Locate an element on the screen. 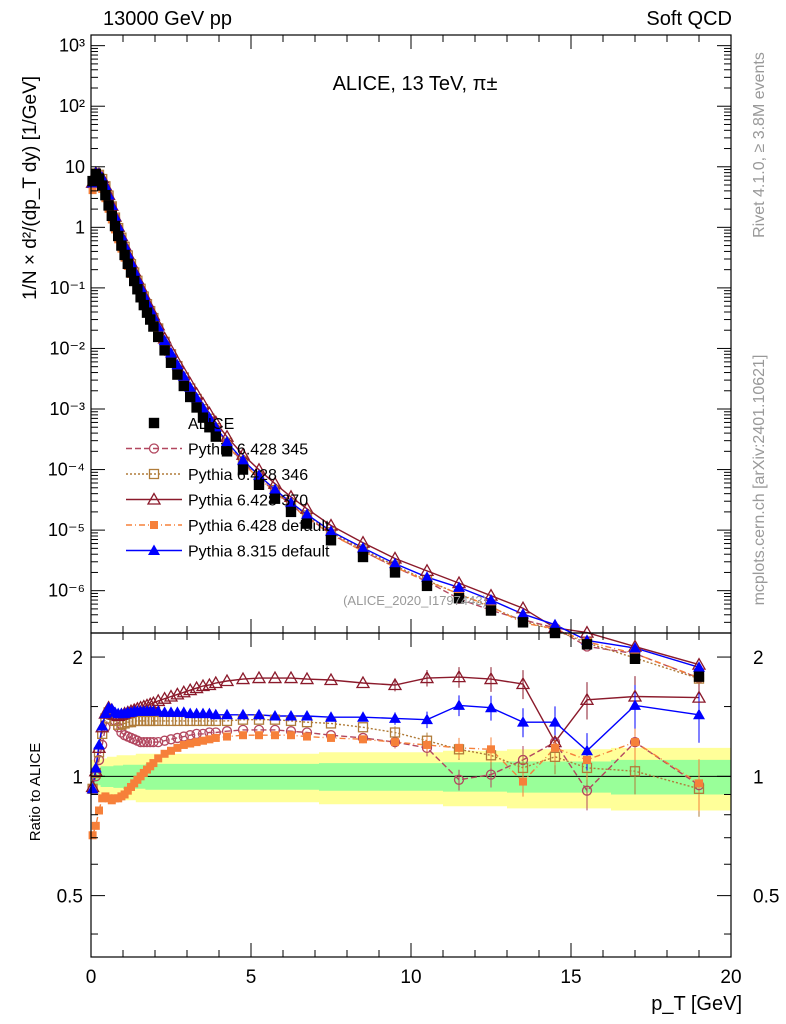 The height and width of the screenshot is (1024, 786). ratio-tick-label: 1 is located at coordinates (77, 777).